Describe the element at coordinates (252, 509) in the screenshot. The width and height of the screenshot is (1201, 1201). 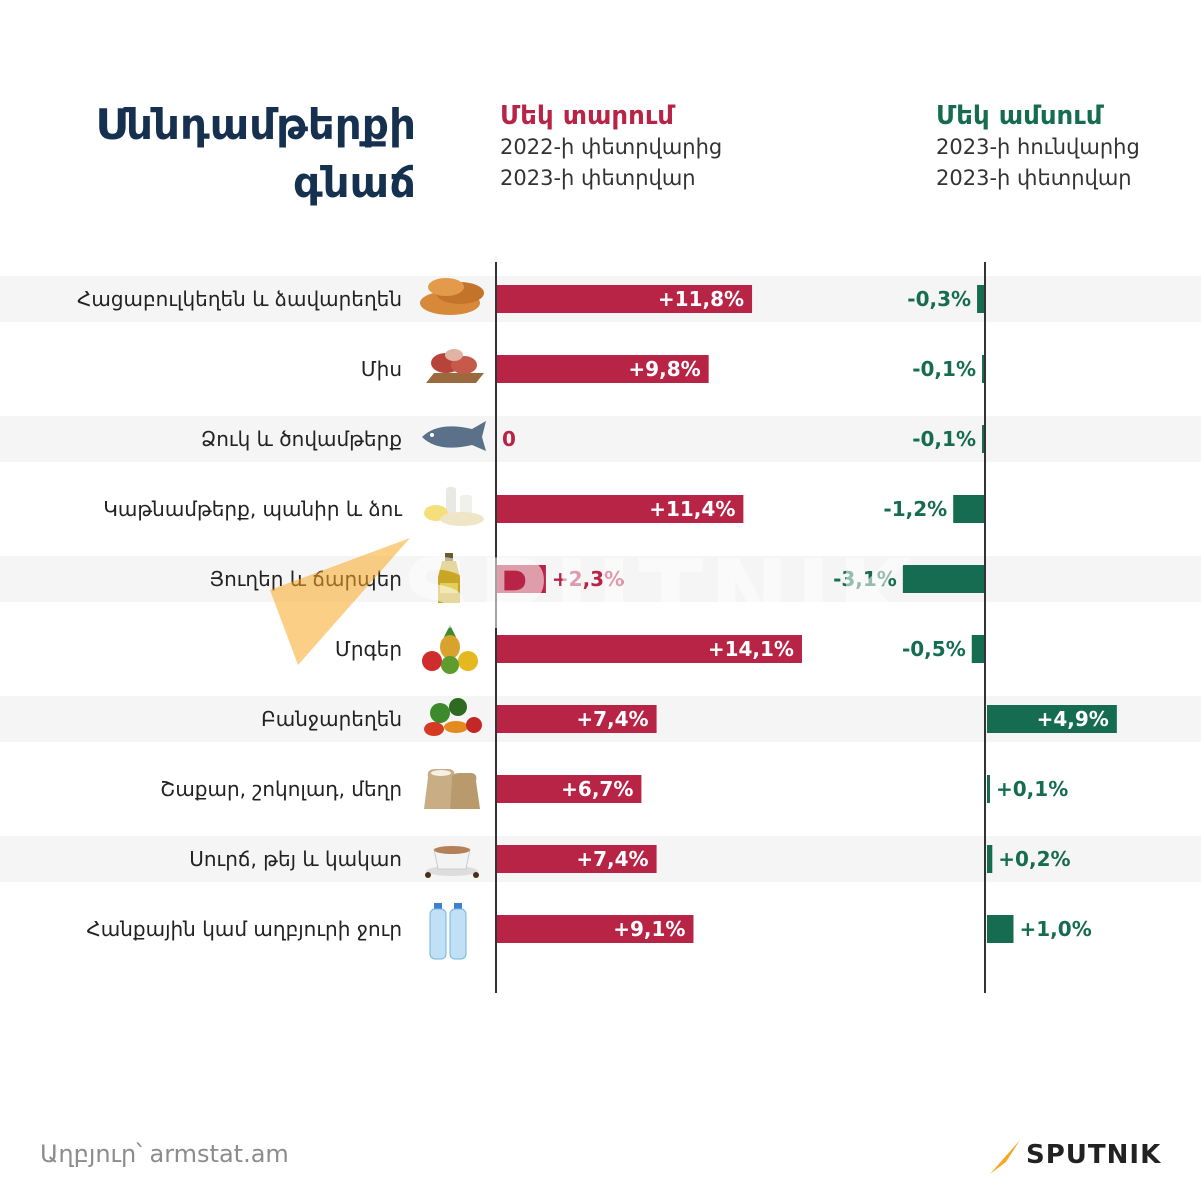
I see `category-label: Կաթնամթերք, պանիր և ձու` at that location.